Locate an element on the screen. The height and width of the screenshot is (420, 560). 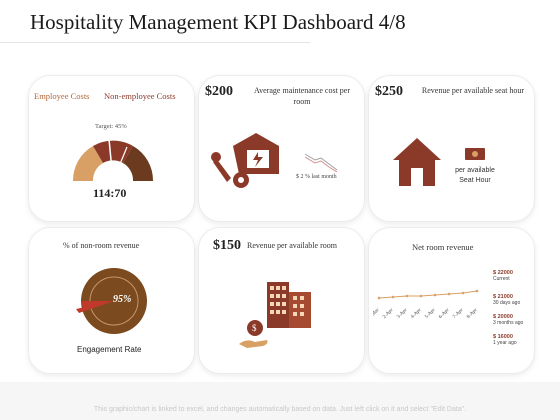
footer-band is located at coordinates (280, 401).